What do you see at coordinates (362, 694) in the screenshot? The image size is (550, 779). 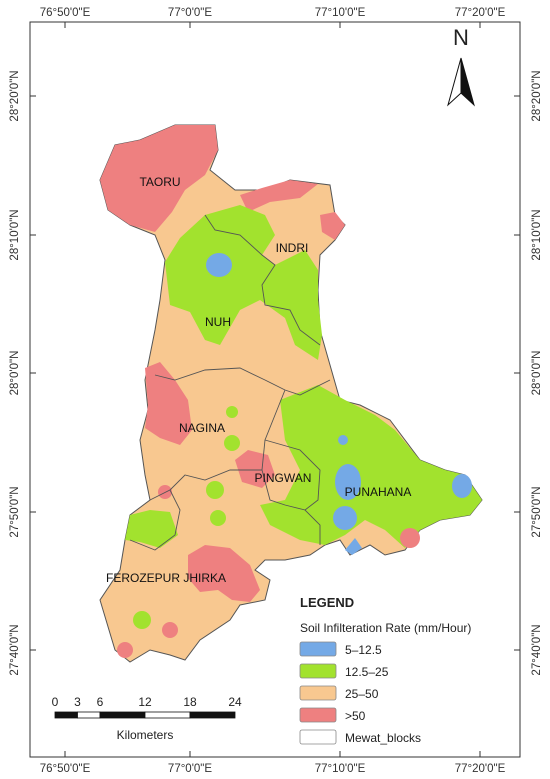 I see `legend-label: 25–50` at bounding box center [362, 694].